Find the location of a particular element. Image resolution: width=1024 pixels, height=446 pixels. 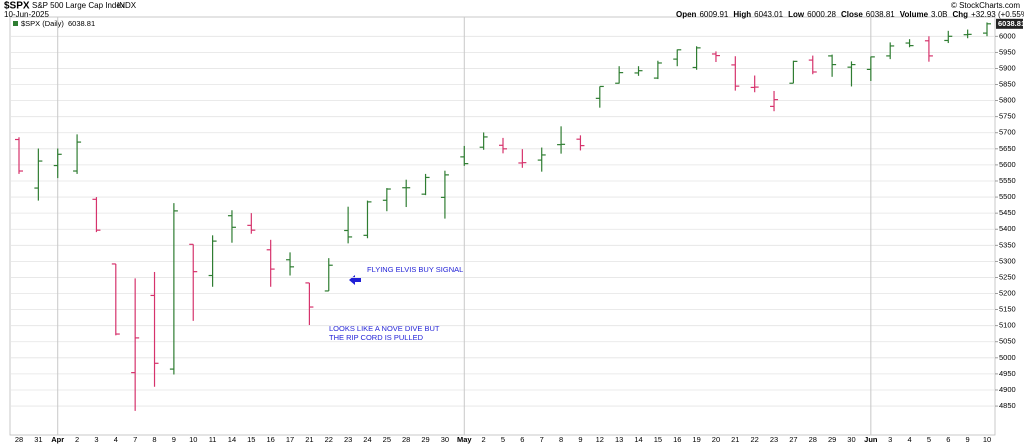

annotation: THE RIP CORD IS PULLED is located at coordinates (376, 337).